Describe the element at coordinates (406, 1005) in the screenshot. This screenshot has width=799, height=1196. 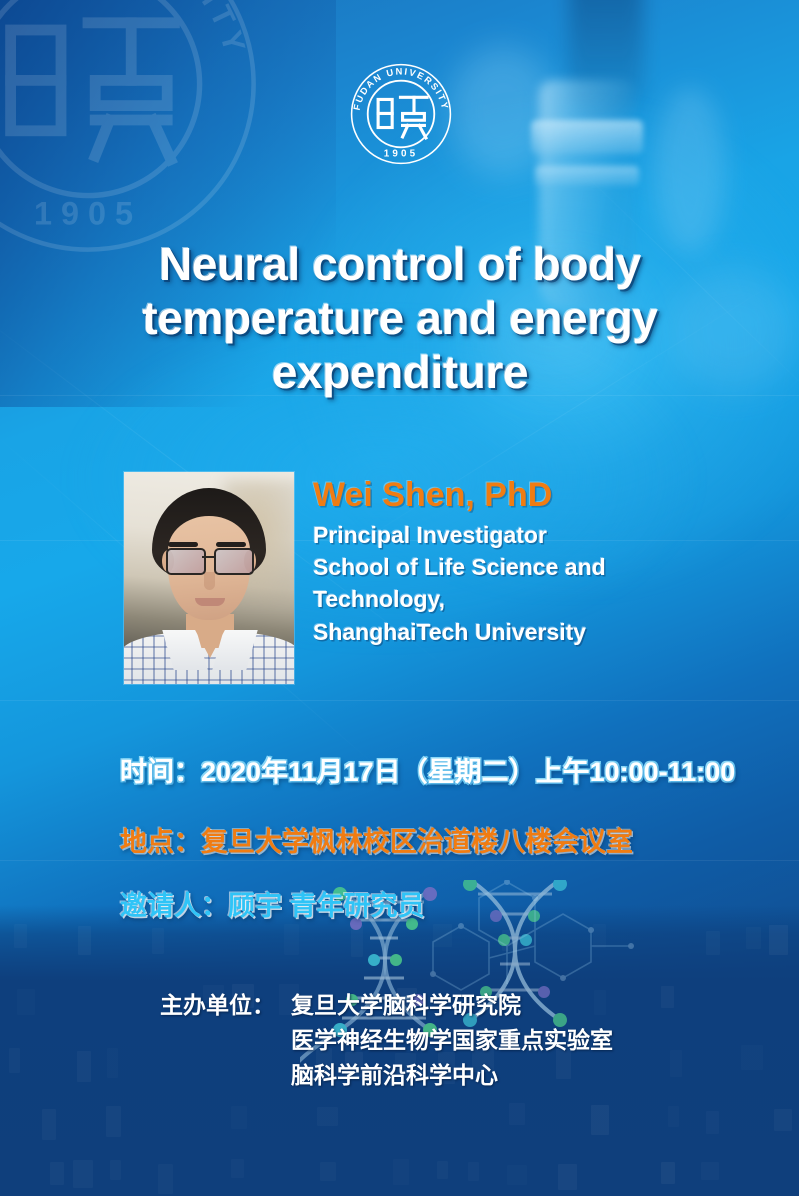
I see `organizer-line: 复旦大学脑科学研究院` at that location.